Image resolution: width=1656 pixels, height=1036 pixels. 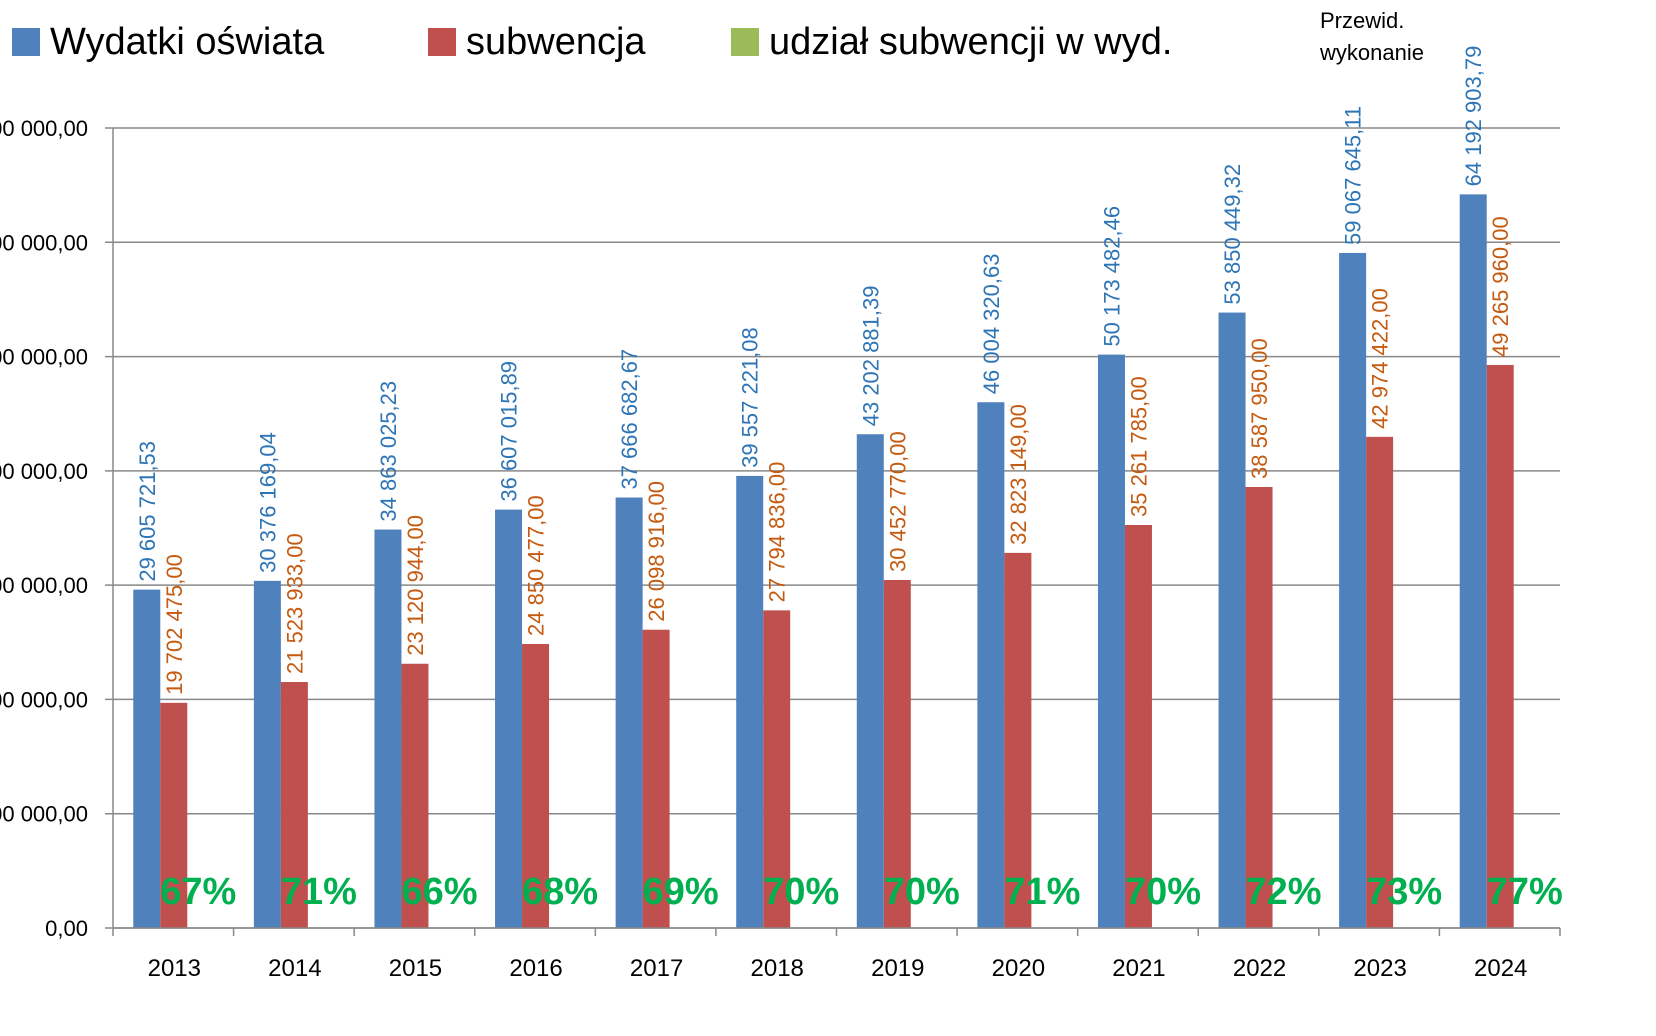 I want to click on data-label: 49 265 960,00, so click(x=1500, y=286).